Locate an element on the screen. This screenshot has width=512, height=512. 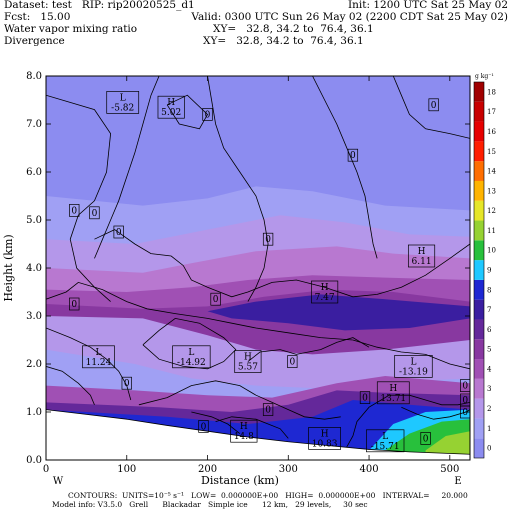
svg-text: 5.57 is located at coordinates (248, 368).